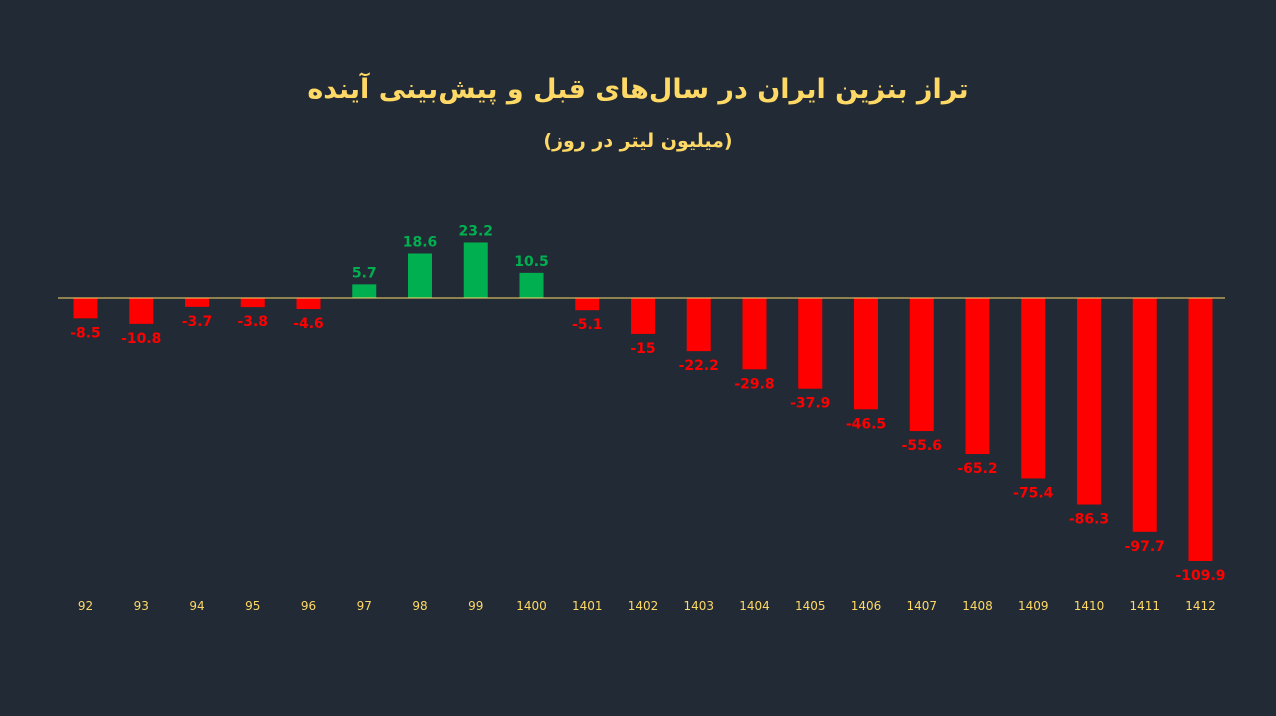 This screenshot has height=716, width=1276. What do you see at coordinates (475, 606) in the screenshot?
I see `x-tick-label-99: 99` at bounding box center [475, 606].